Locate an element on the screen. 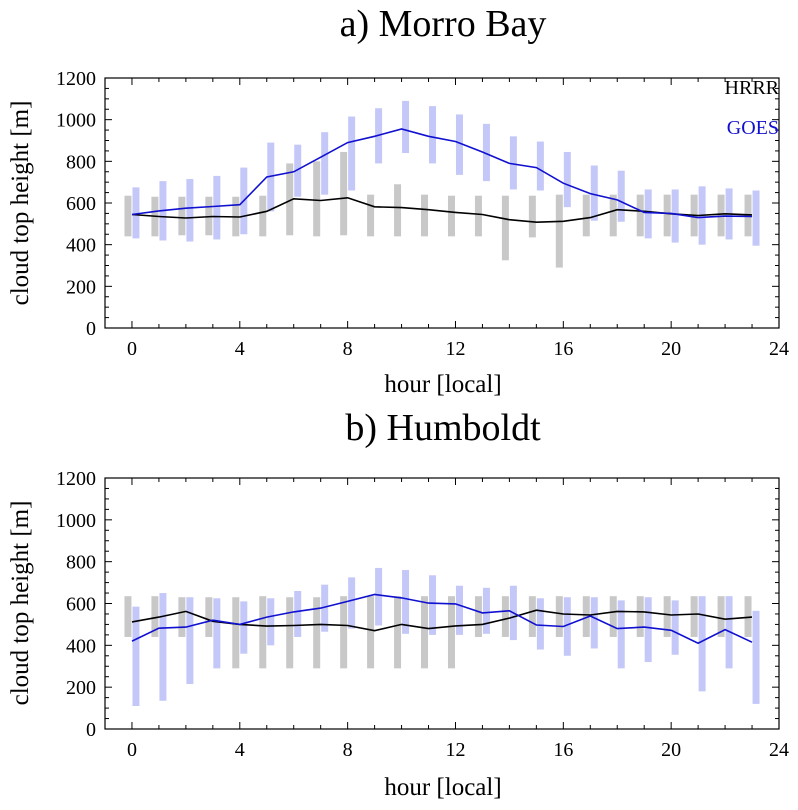  x-tick-label: 24 is located at coordinates (779, 750).